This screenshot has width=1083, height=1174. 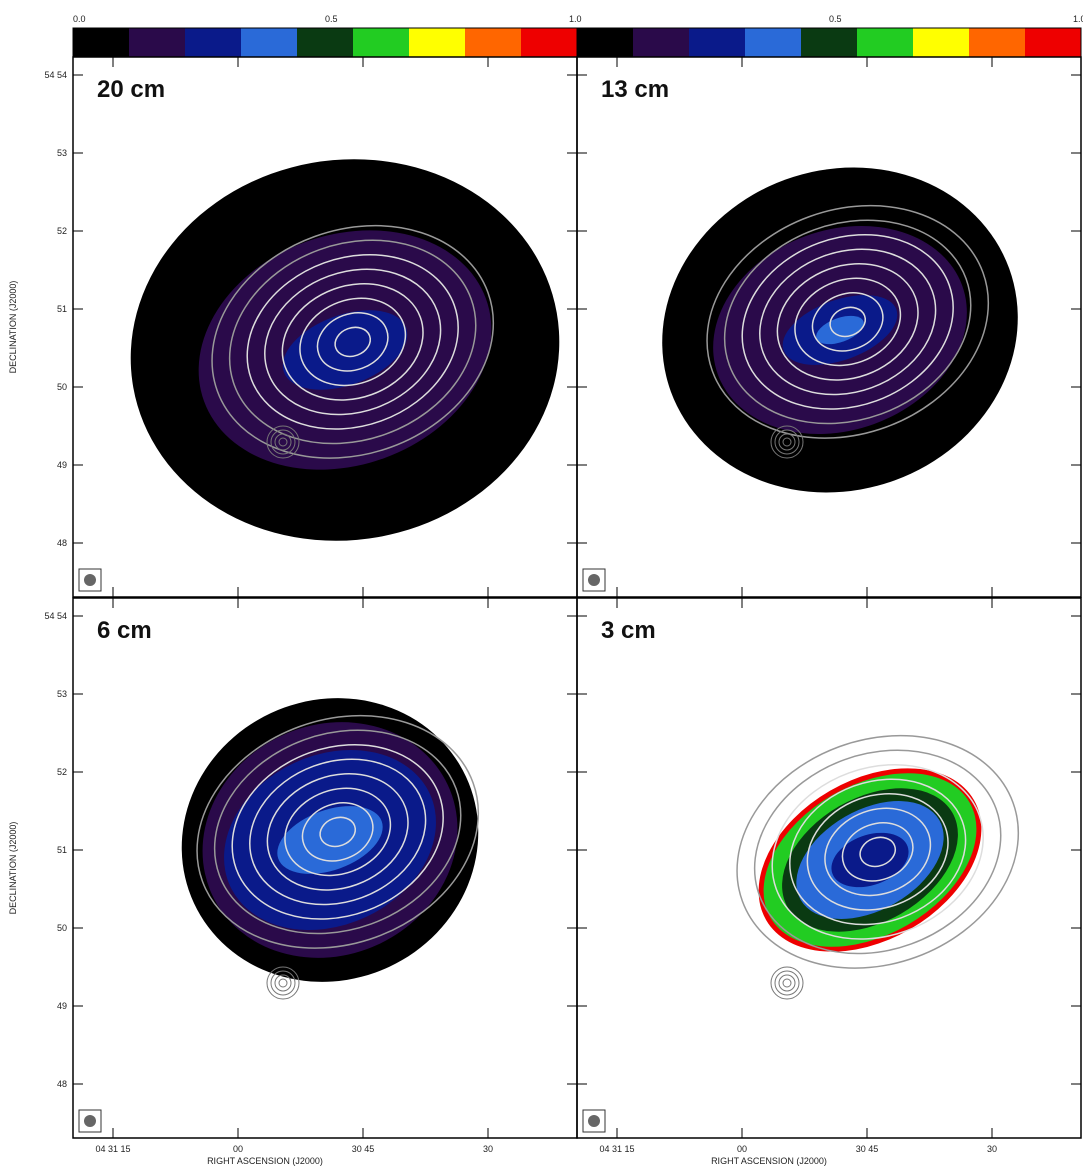 I want to click on y-tick-label: 50, so click(x=62, y=387).